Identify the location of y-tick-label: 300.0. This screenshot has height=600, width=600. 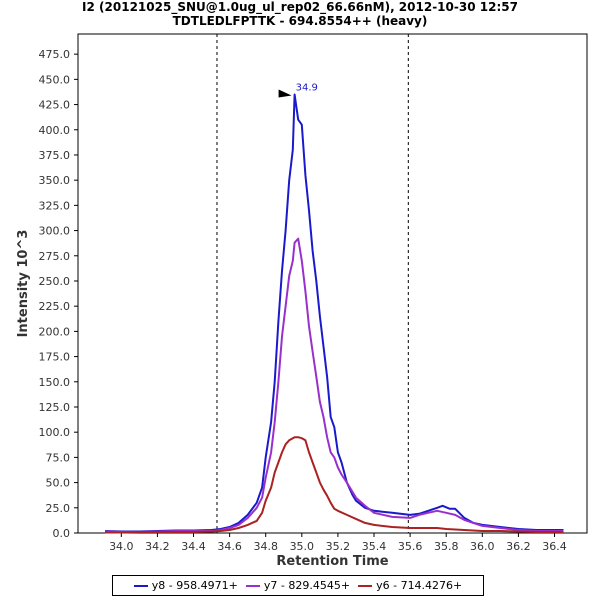
(55, 231).